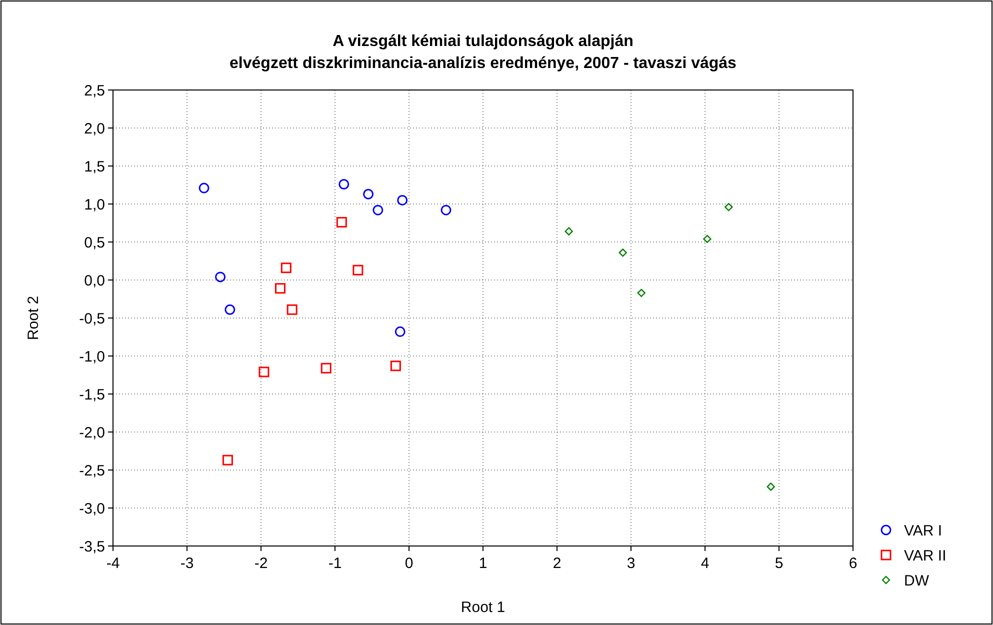 This screenshot has width=993, height=625. Describe the element at coordinates (92, 509) in the screenshot. I see `y-tick-label: -3,0` at that location.